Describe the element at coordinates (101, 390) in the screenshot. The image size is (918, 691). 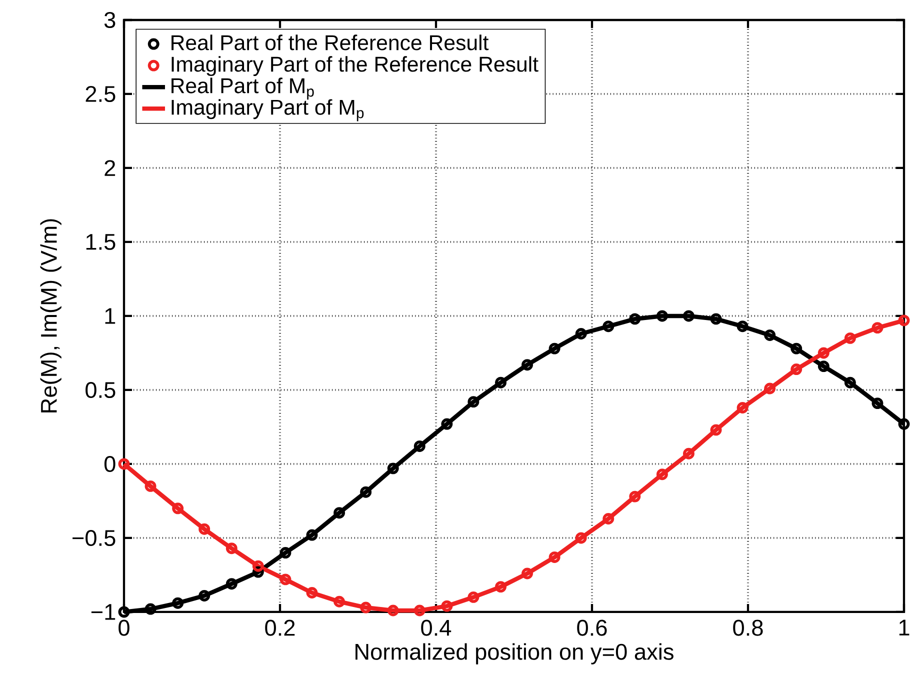
I see `y-tick-label: 0.5` at that location.